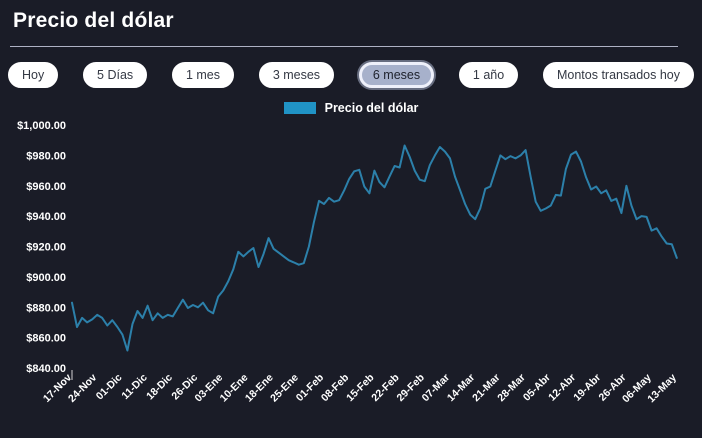  Describe the element at coordinates (618, 75) in the screenshot. I see `tab-montos-transados-hoy: Montos transados hoy` at that location.